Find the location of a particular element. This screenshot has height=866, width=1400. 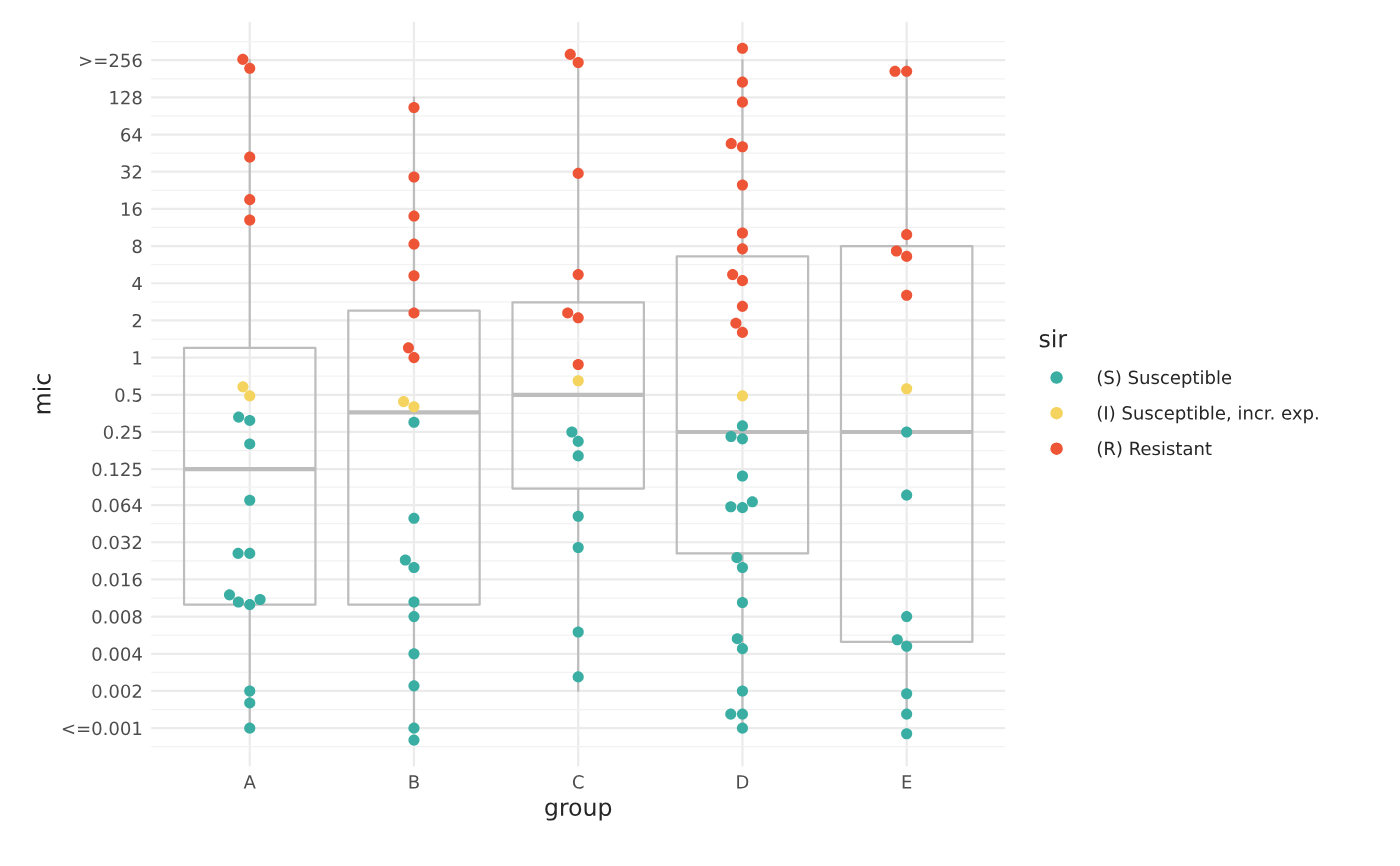

y-tick-label: 64 is located at coordinates (131, 134).